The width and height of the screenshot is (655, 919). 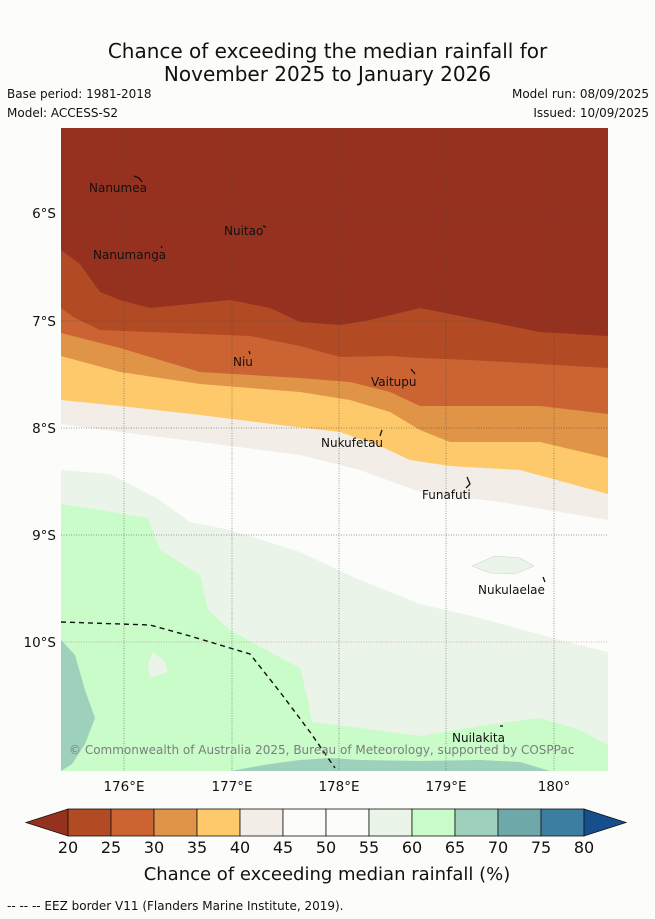 I want to click on lon-tick-178e: 178°E, so click(x=338, y=787).